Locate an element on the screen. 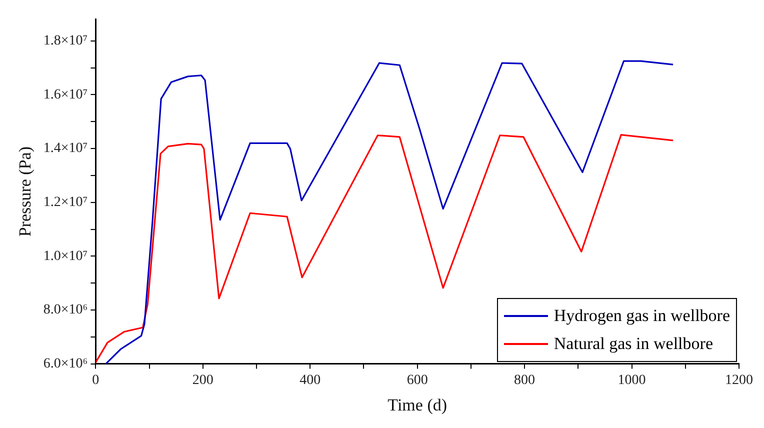 Image resolution: width=764 pixels, height=428 pixels. legend-label: Natural gas in wellbore is located at coordinates (633, 343).